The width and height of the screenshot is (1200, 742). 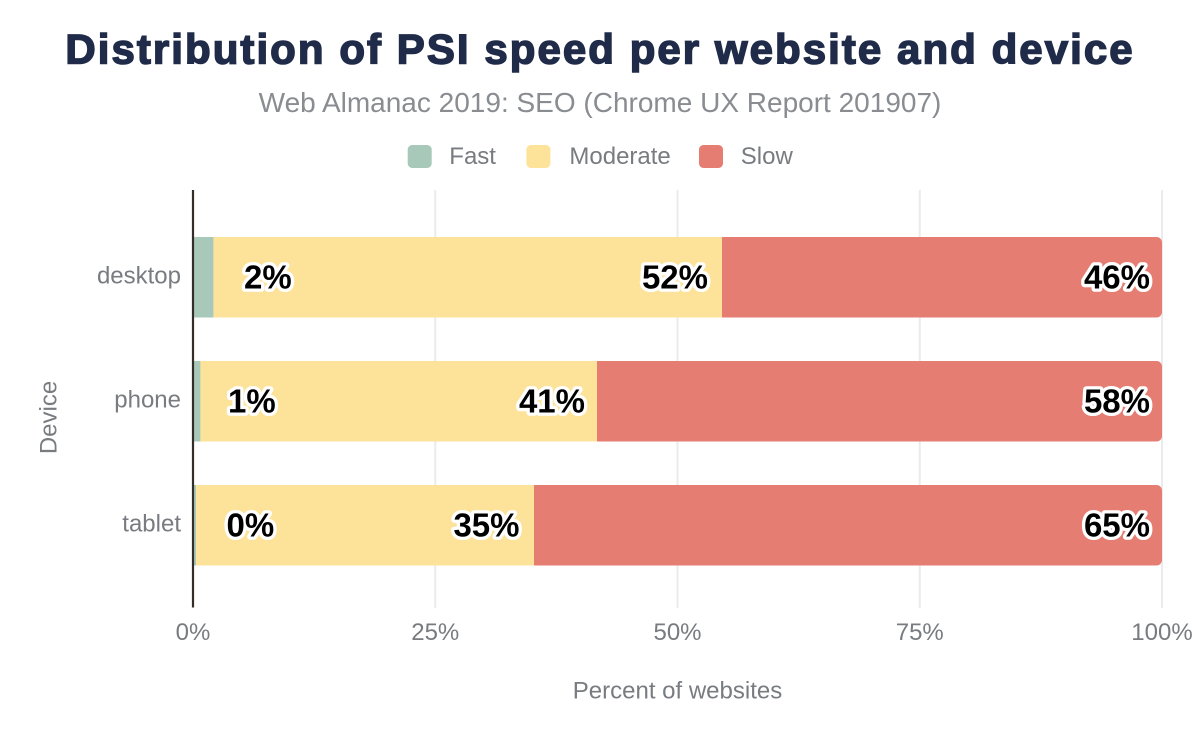 What do you see at coordinates (920, 632) in the screenshot?
I see `svg-text: 75%` at bounding box center [920, 632].